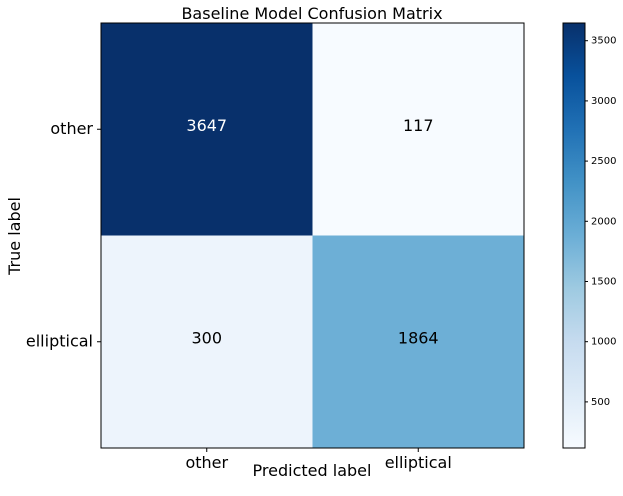 This screenshot has width=623, height=496. What do you see at coordinates (59, 340) in the screenshot?
I see `y-tick-label: elliptical` at bounding box center [59, 340].